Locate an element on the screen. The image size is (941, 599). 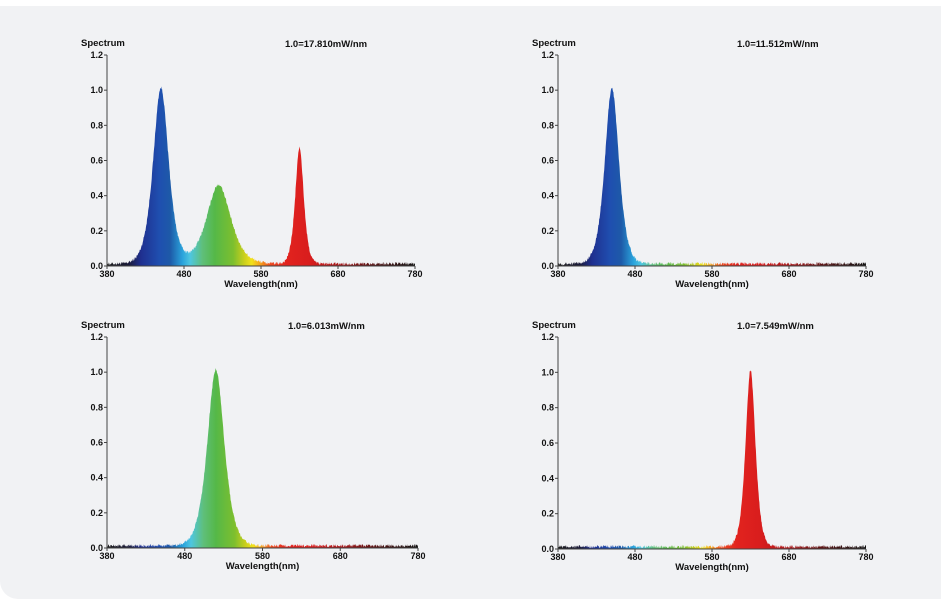
scale-annotation: 1.0=17.810mW/nm is located at coordinates (326, 44).